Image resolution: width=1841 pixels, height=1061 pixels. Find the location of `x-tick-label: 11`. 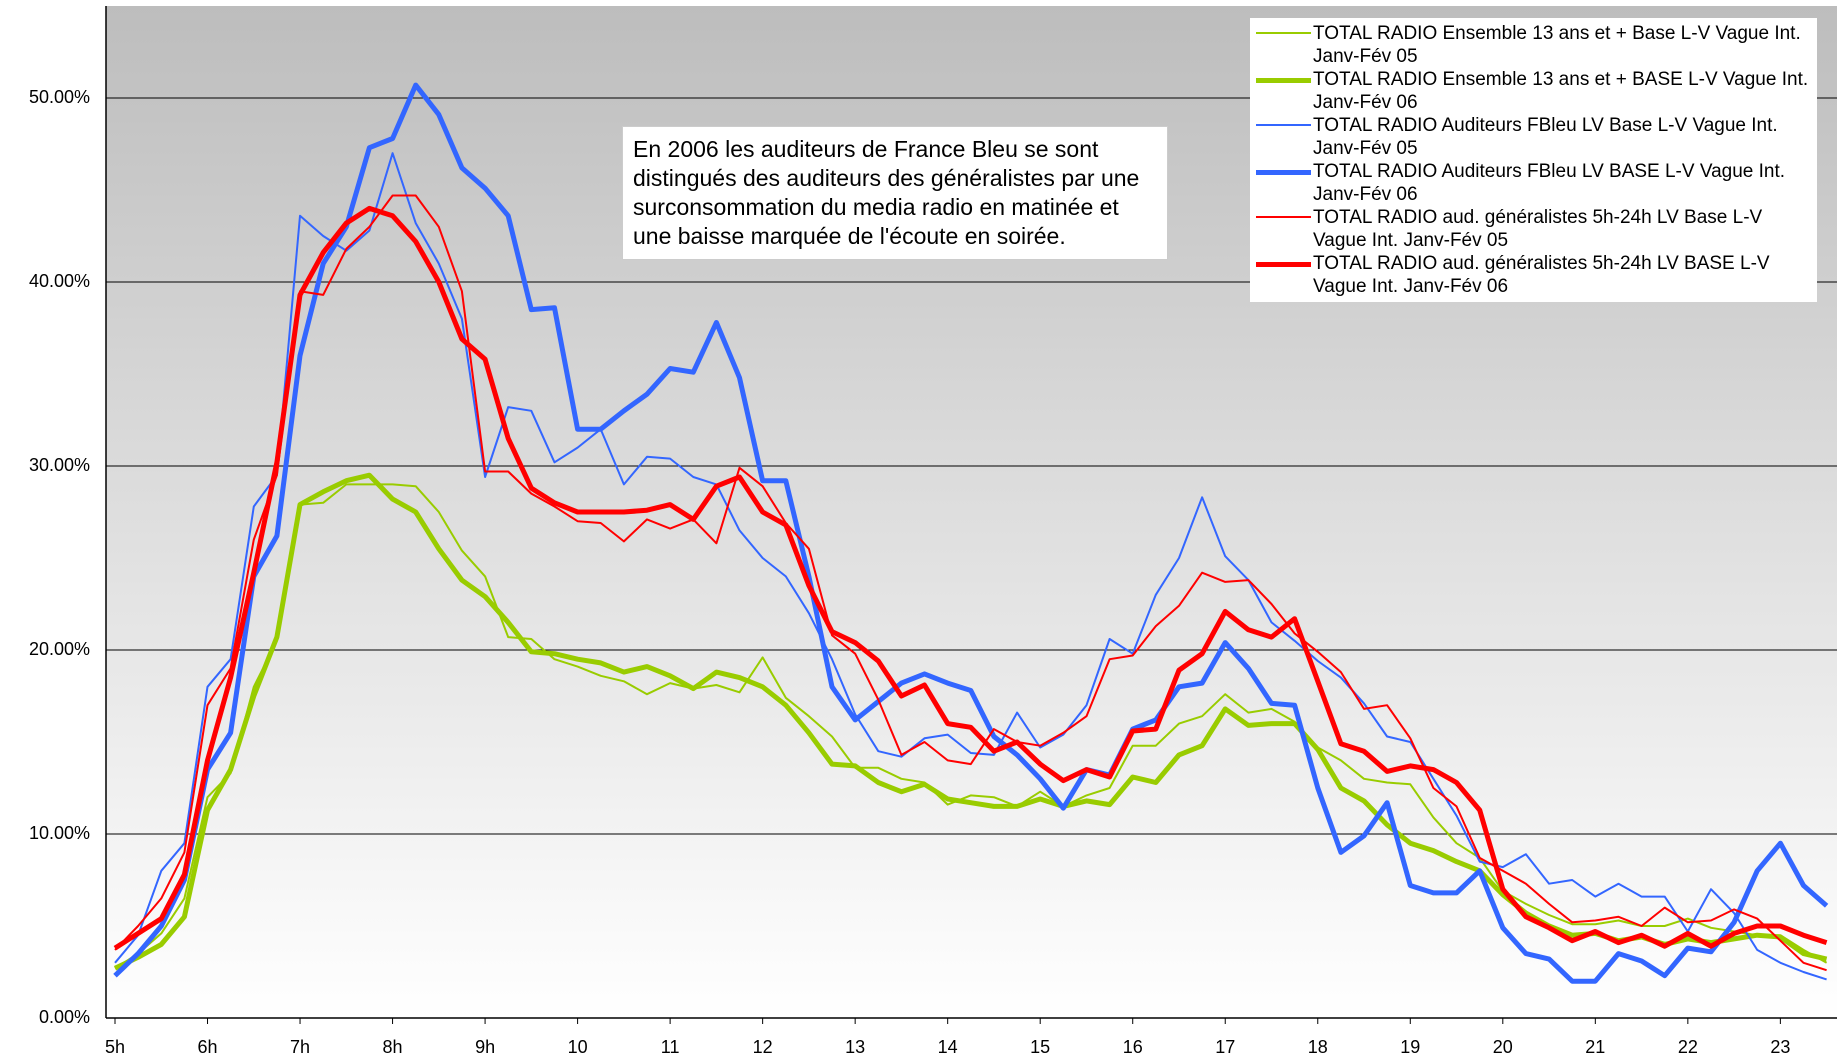

x-tick-label: 11 is located at coordinates (670, 1047).